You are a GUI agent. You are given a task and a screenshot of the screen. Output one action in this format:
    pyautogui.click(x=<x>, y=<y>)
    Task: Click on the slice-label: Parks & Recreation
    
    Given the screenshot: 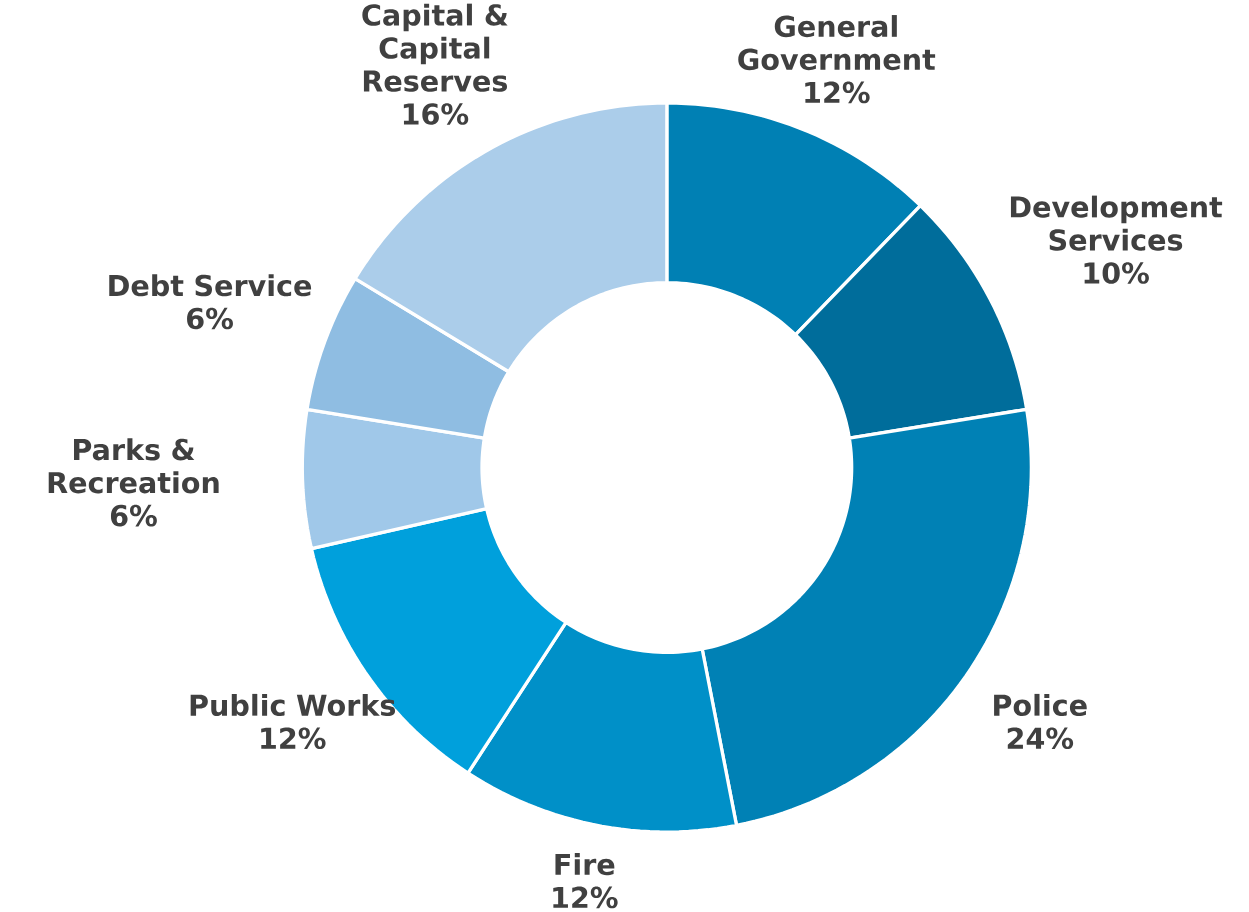 What is the action you would take?
    pyautogui.click(x=133, y=466)
    